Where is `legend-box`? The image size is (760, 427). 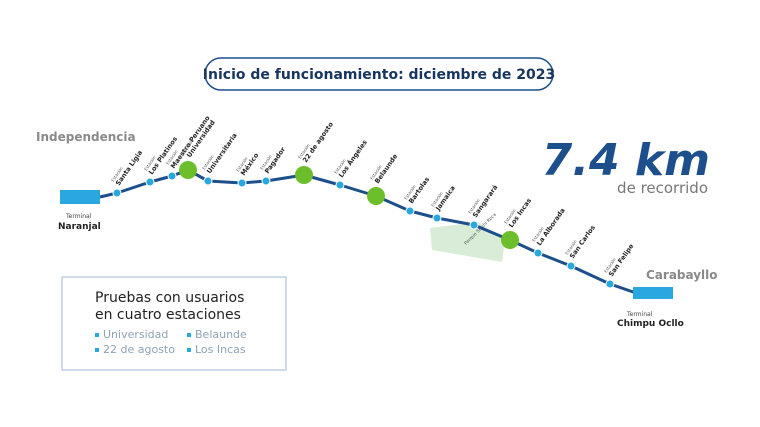 legend-box is located at coordinates (174, 323).